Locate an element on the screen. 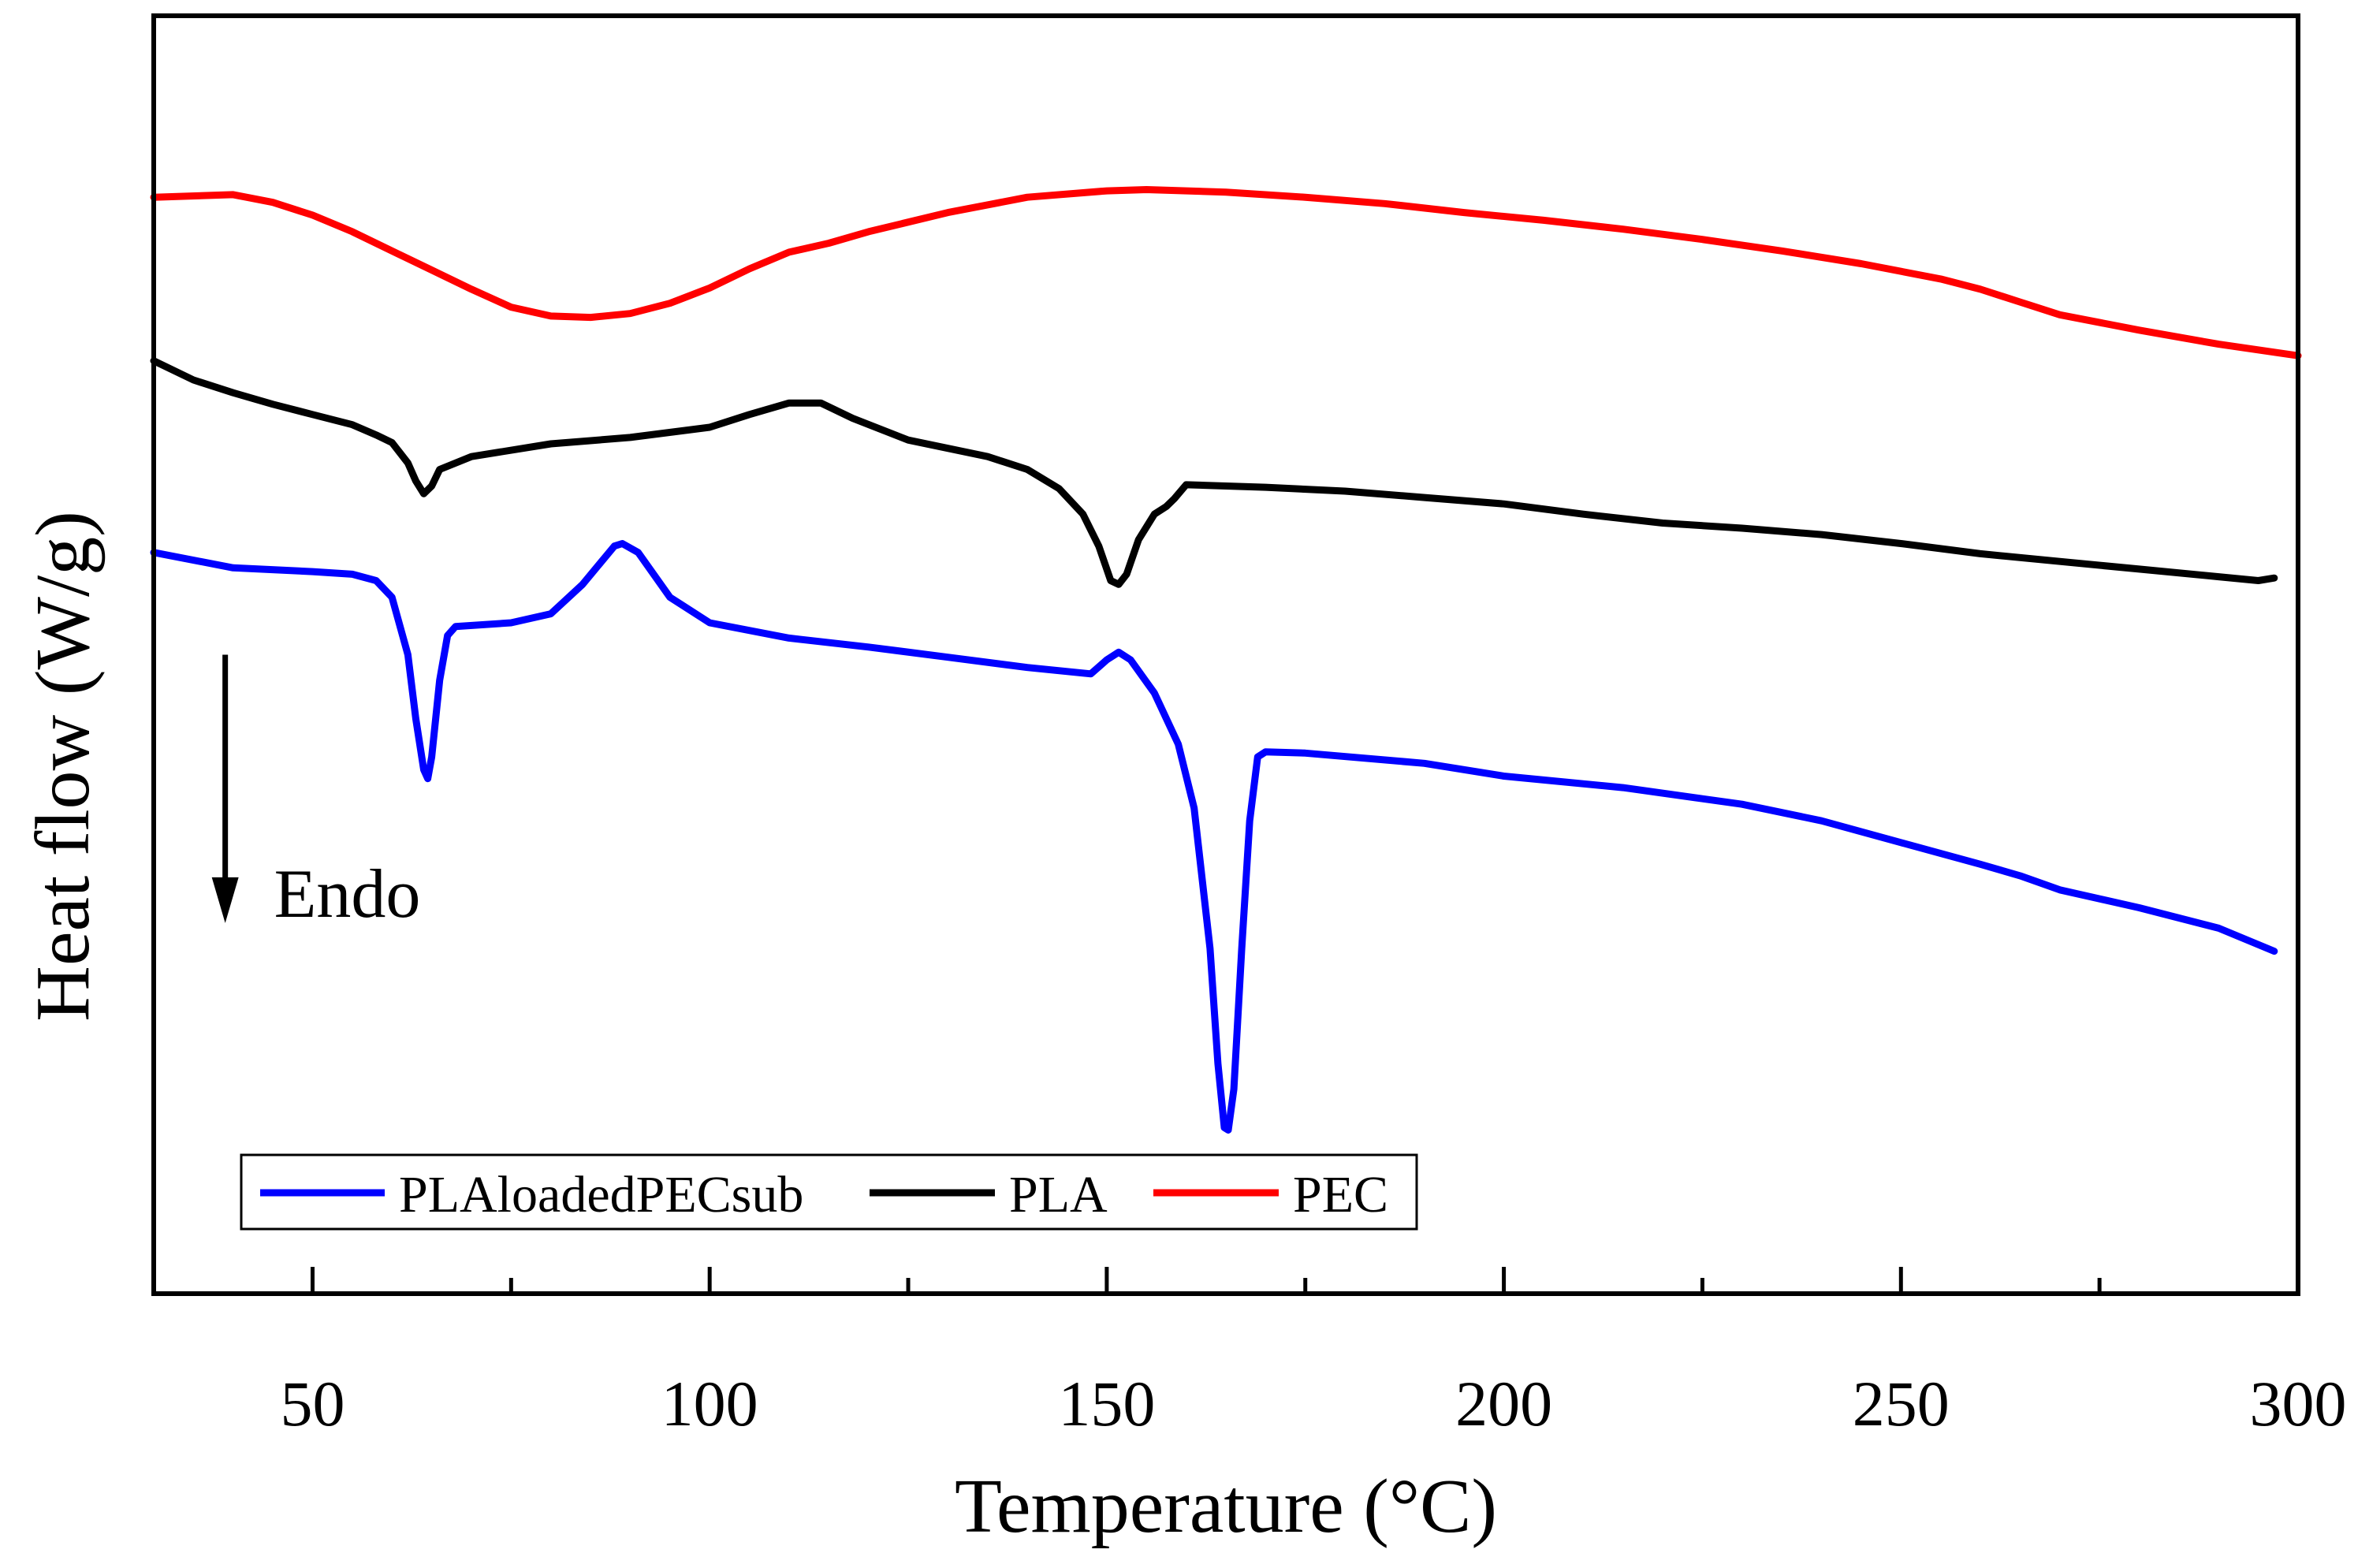 The image size is (2369, 1568). x-tick-label: 100 is located at coordinates (710, 1404).